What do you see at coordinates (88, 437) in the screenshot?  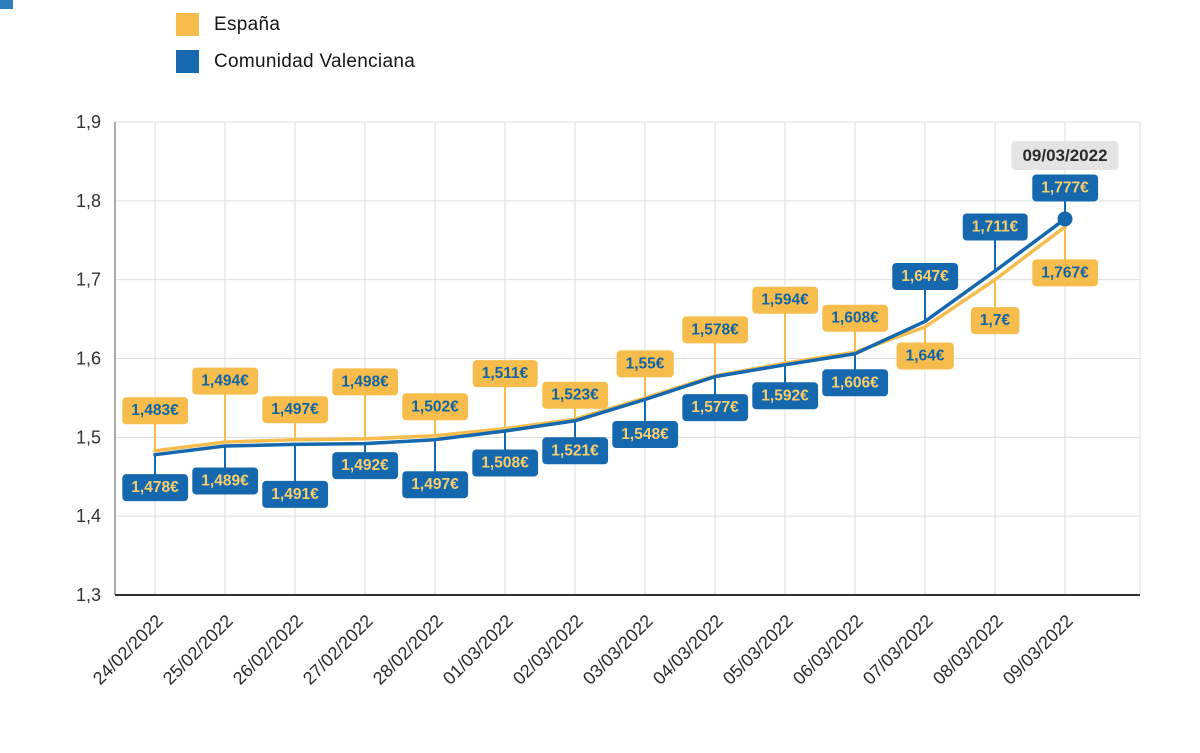 I see `y-tick-label: 1,5` at bounding box center [88, 437].